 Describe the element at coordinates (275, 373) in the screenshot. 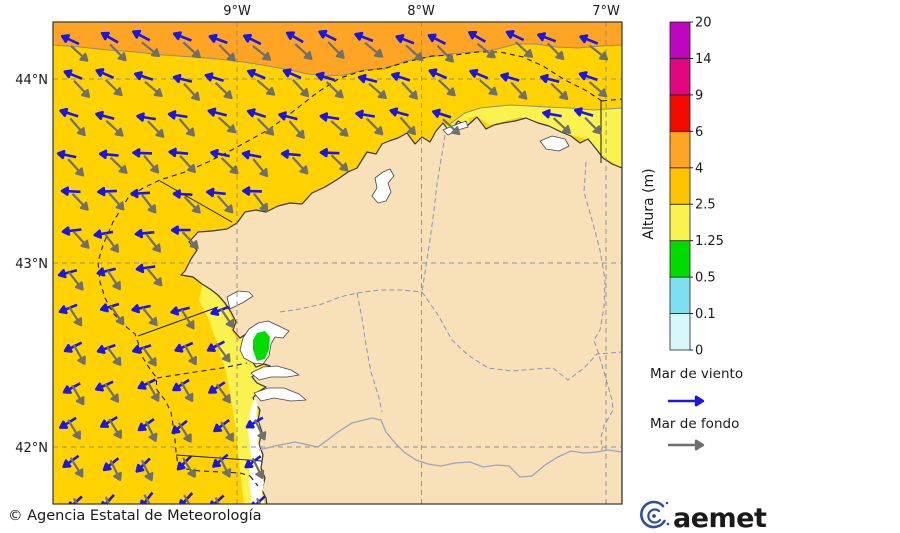

I see `inlet-pontevedra` at that location.